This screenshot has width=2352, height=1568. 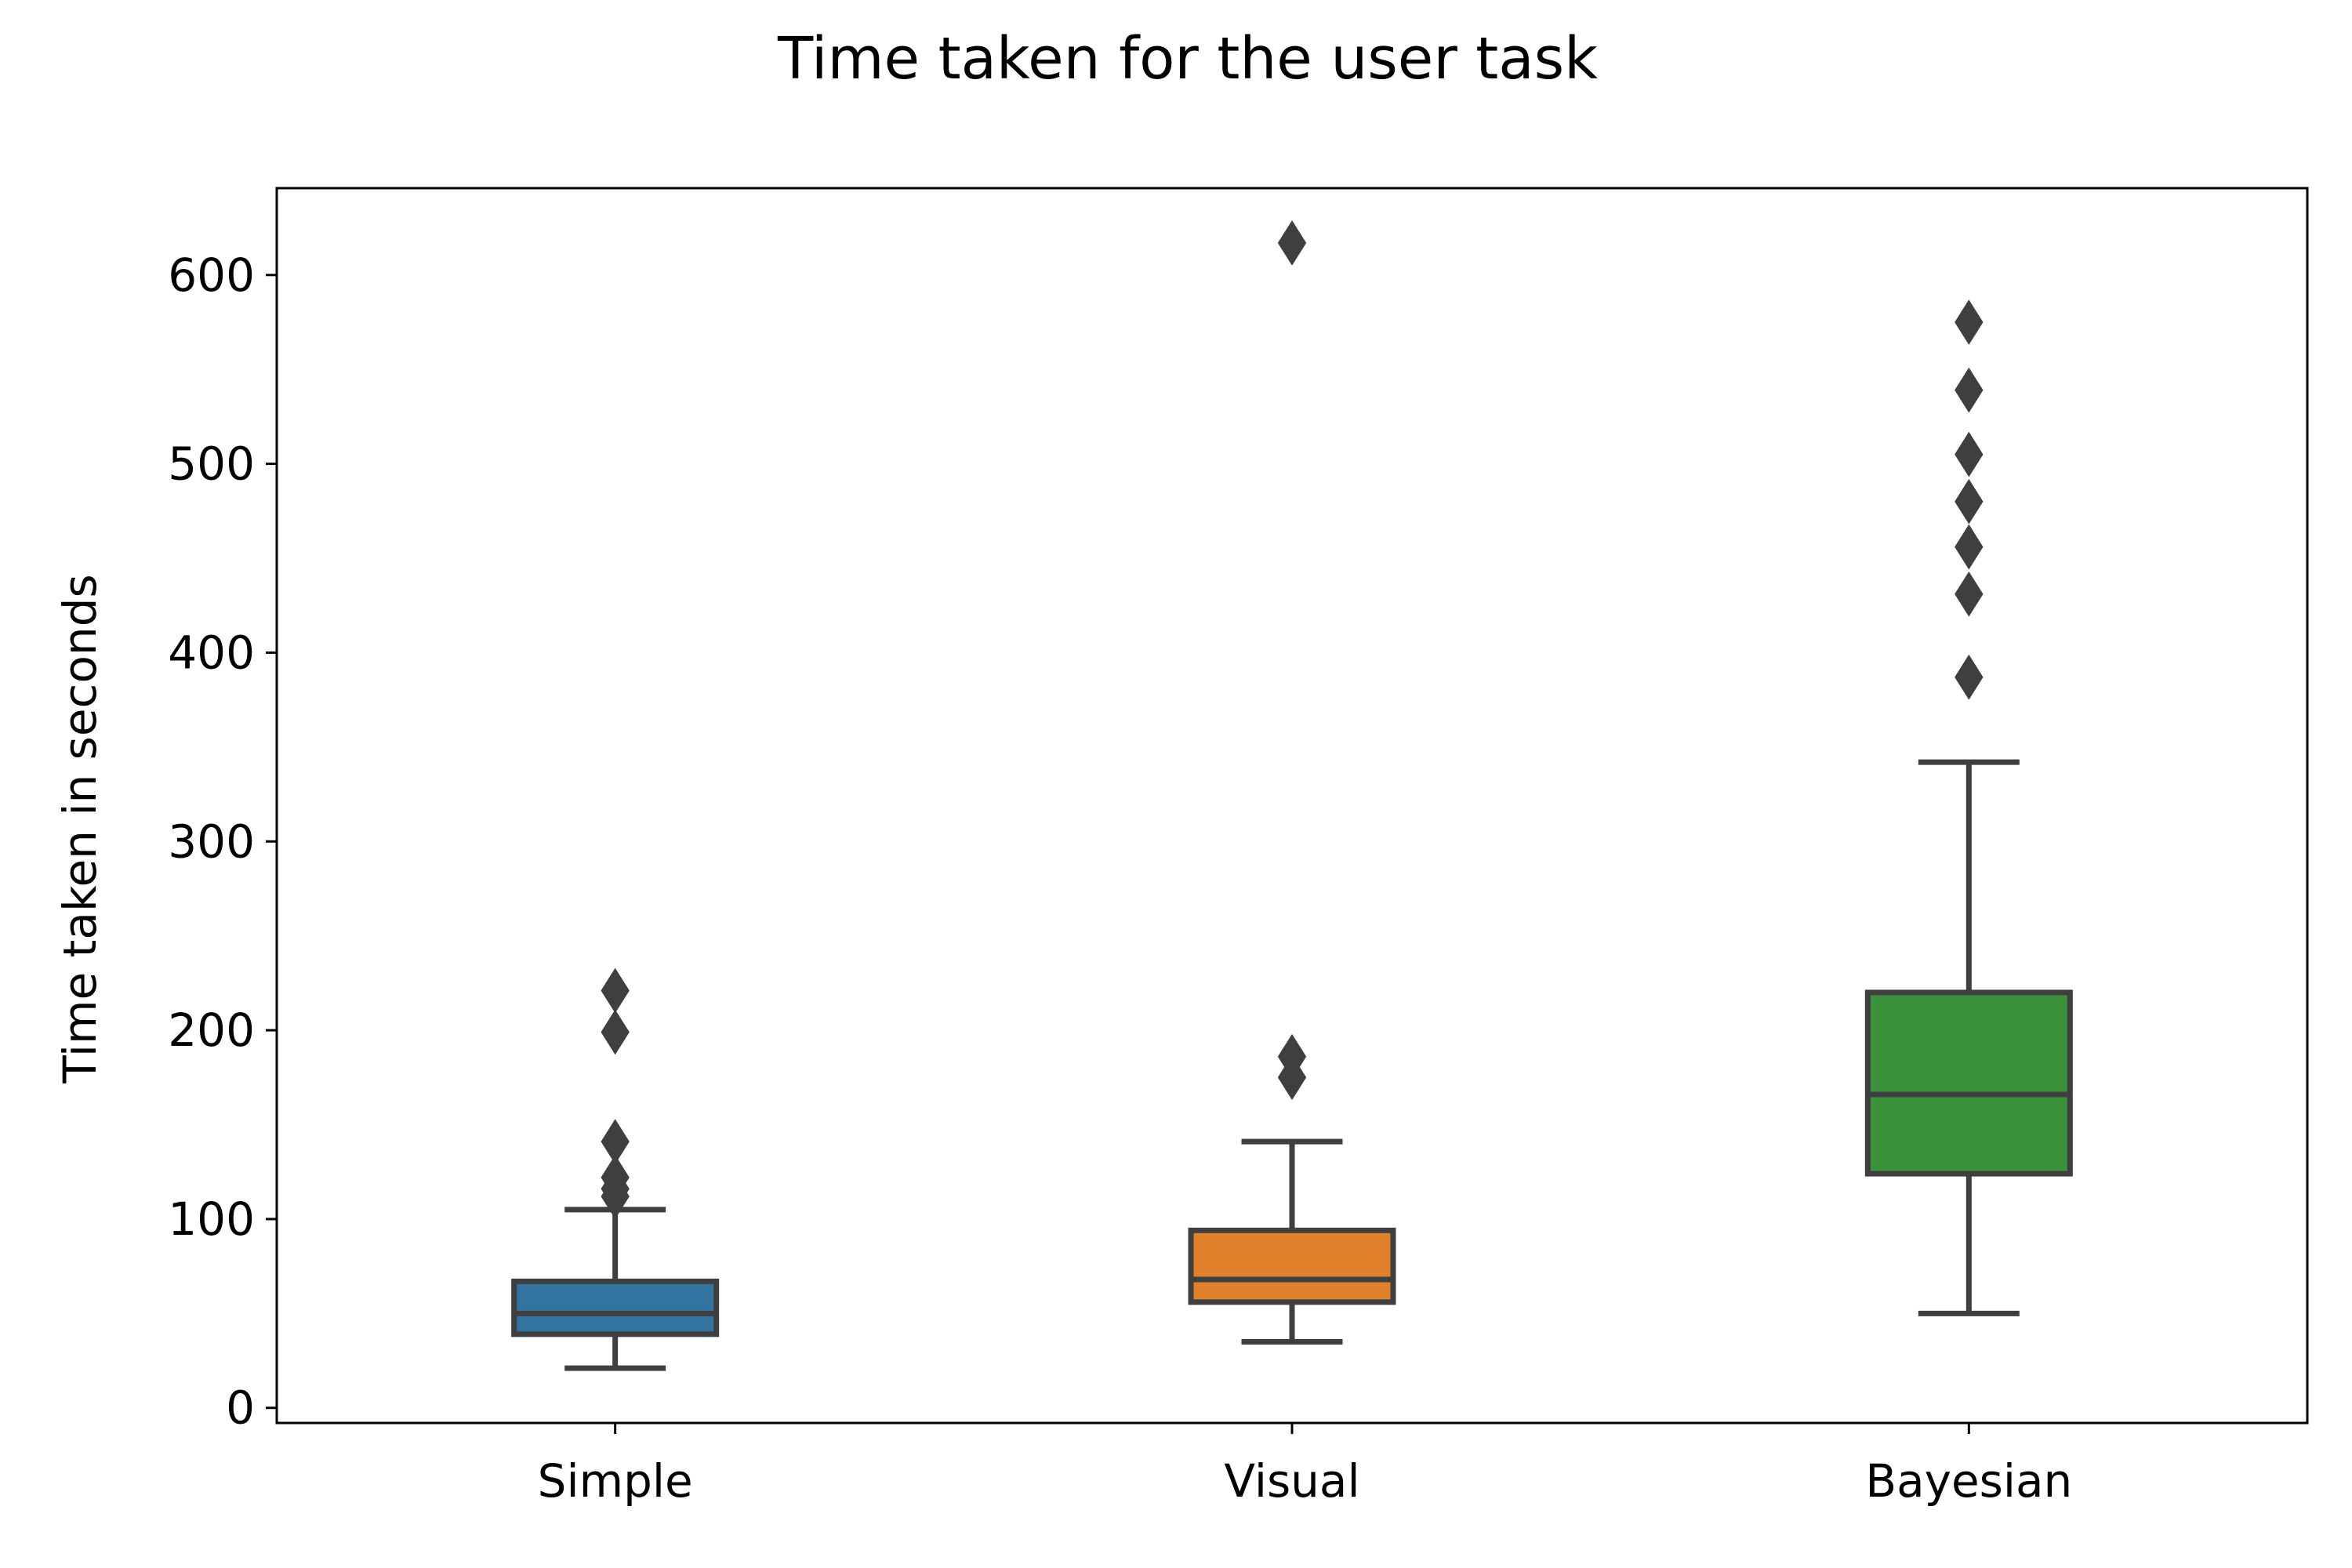 What do you see at coordinates (240, 1408) in the screenshot?
I see `y-tick-label: 0` at bounding box center [240, 1408].